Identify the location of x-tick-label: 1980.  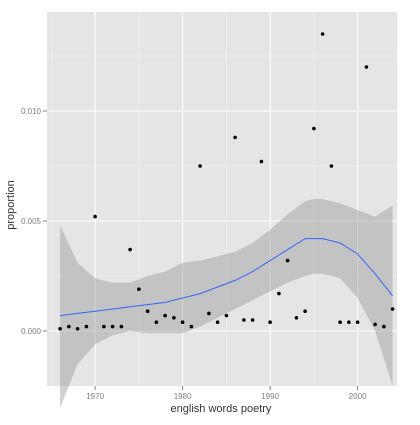
(183, 396).